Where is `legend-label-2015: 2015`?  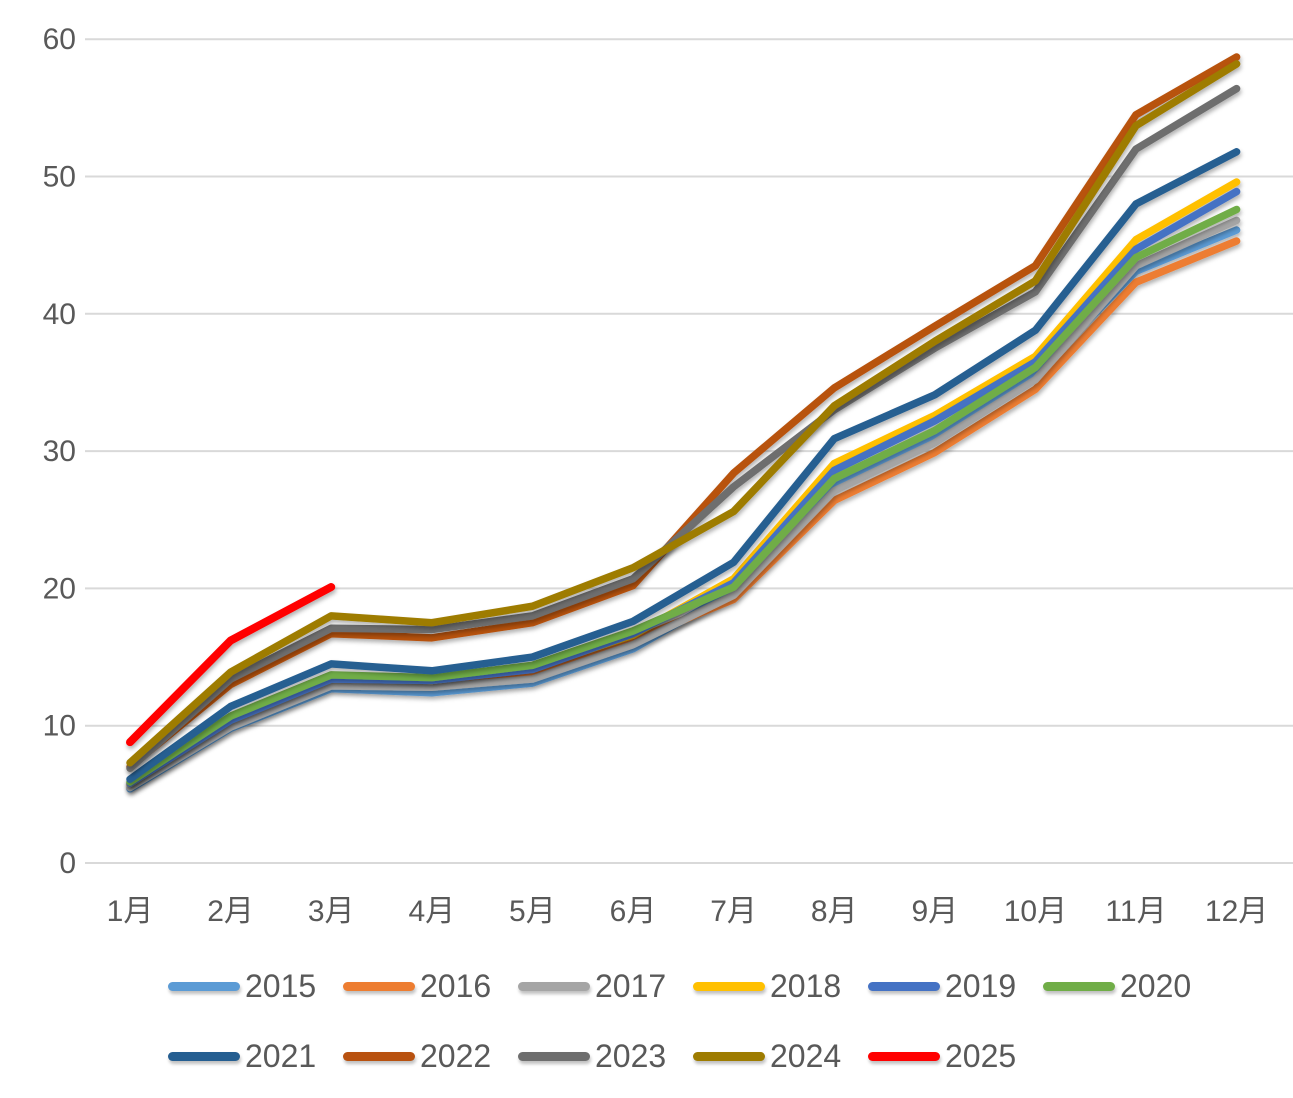
legend-label-2015: 2015 is located at coordinates (281, 986).